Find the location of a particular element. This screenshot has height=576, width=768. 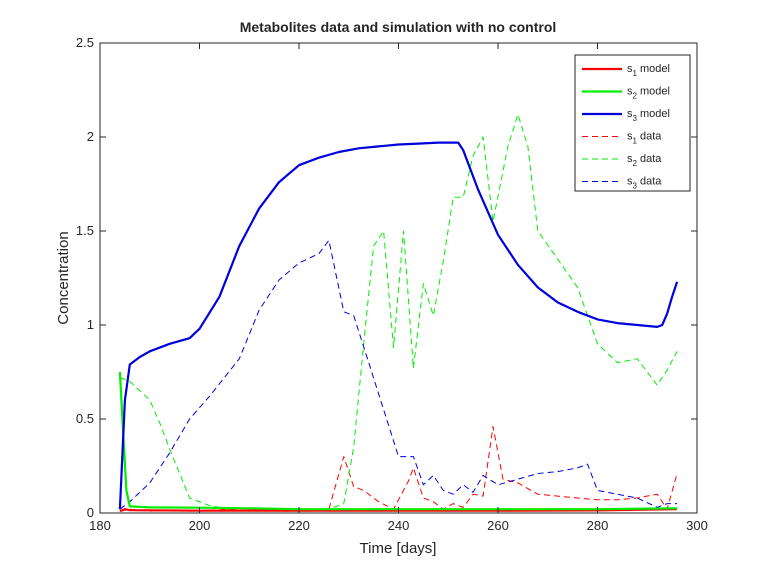

x-tick-label: 180 is located at coordinates (100, 525).